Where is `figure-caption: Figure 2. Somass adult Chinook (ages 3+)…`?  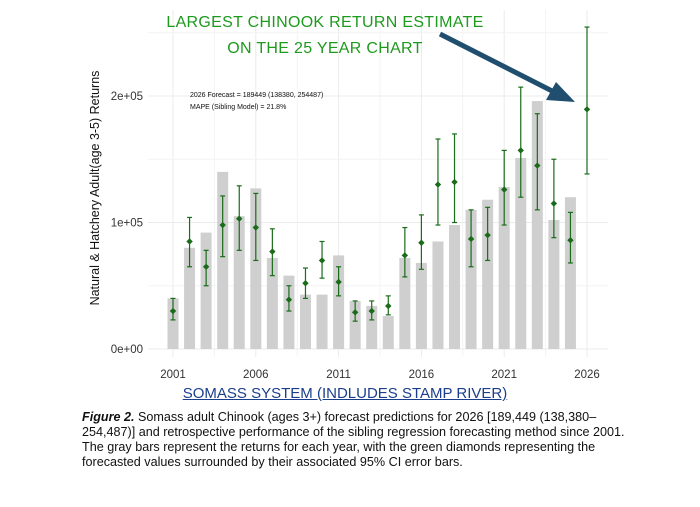 figure-caption: Figure 2. Somass adult Chinook (ages 3+)… is located at coordinates (362, 440).